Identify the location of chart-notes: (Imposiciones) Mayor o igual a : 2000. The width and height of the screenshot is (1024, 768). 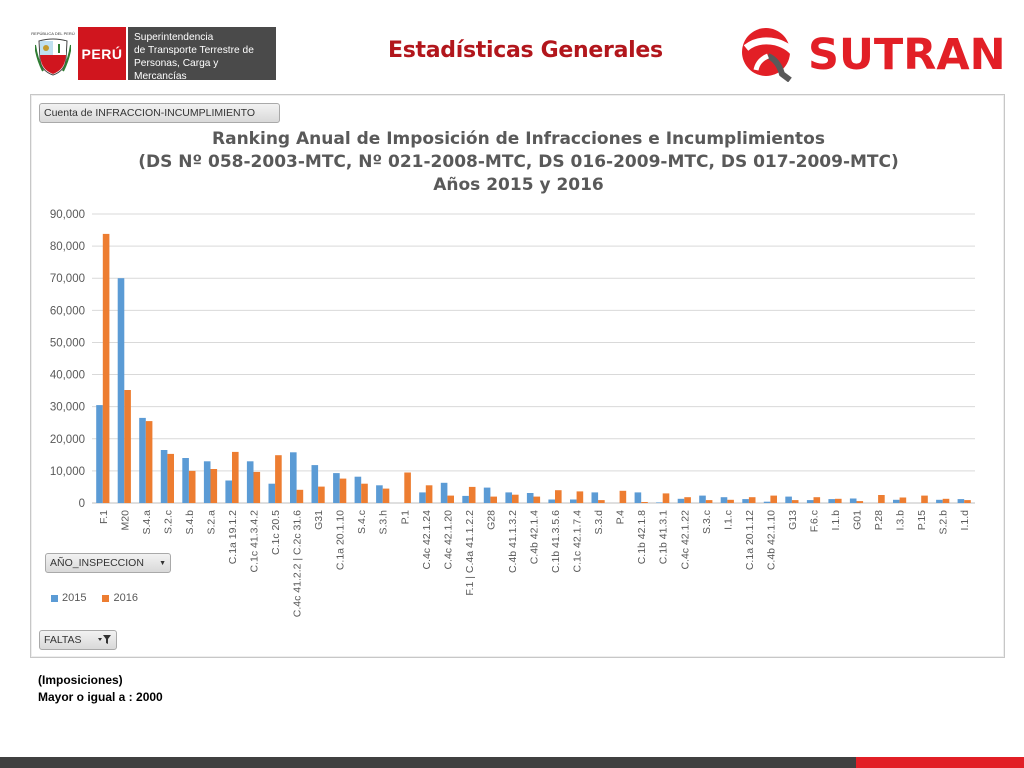
(100, 689).